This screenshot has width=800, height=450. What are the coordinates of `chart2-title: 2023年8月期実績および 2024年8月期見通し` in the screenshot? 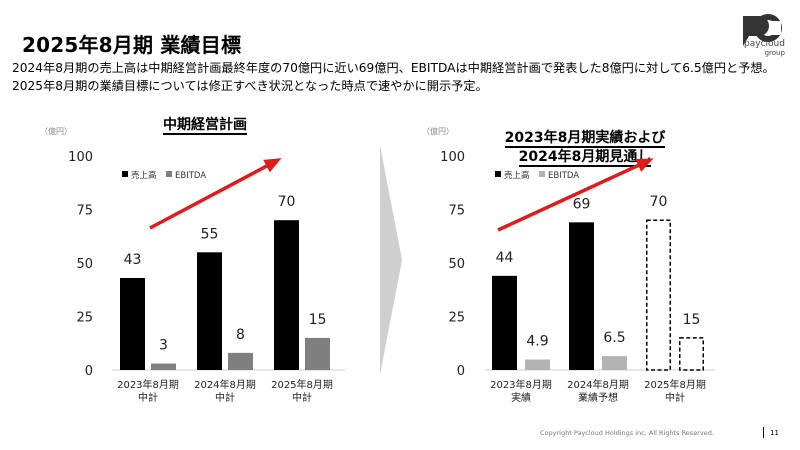 It's located at (585, 138).